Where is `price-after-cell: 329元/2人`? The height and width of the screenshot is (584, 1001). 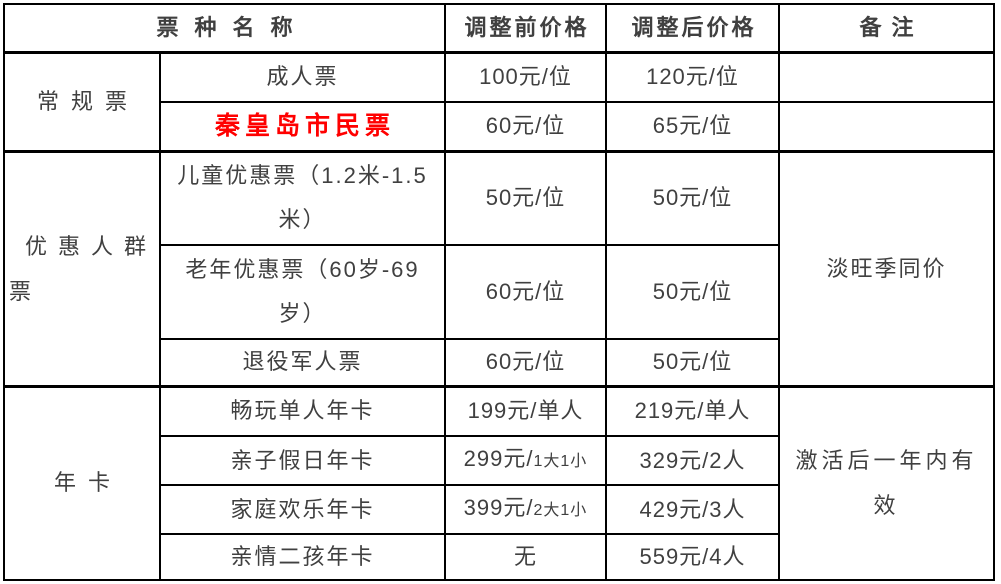
price-after-cell: 329元/2人 is located at coordinates (692, 460).